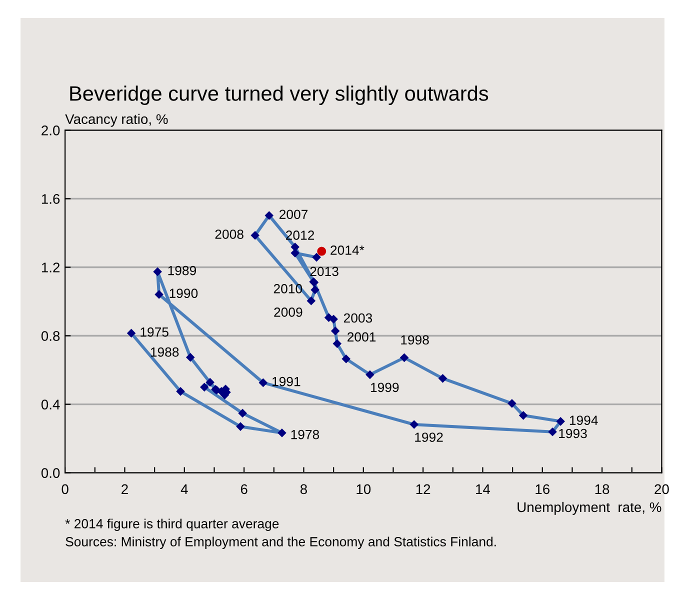  I want to click on chart-title: Beveridge curve turned very slightly outwards, so click(279, 95).